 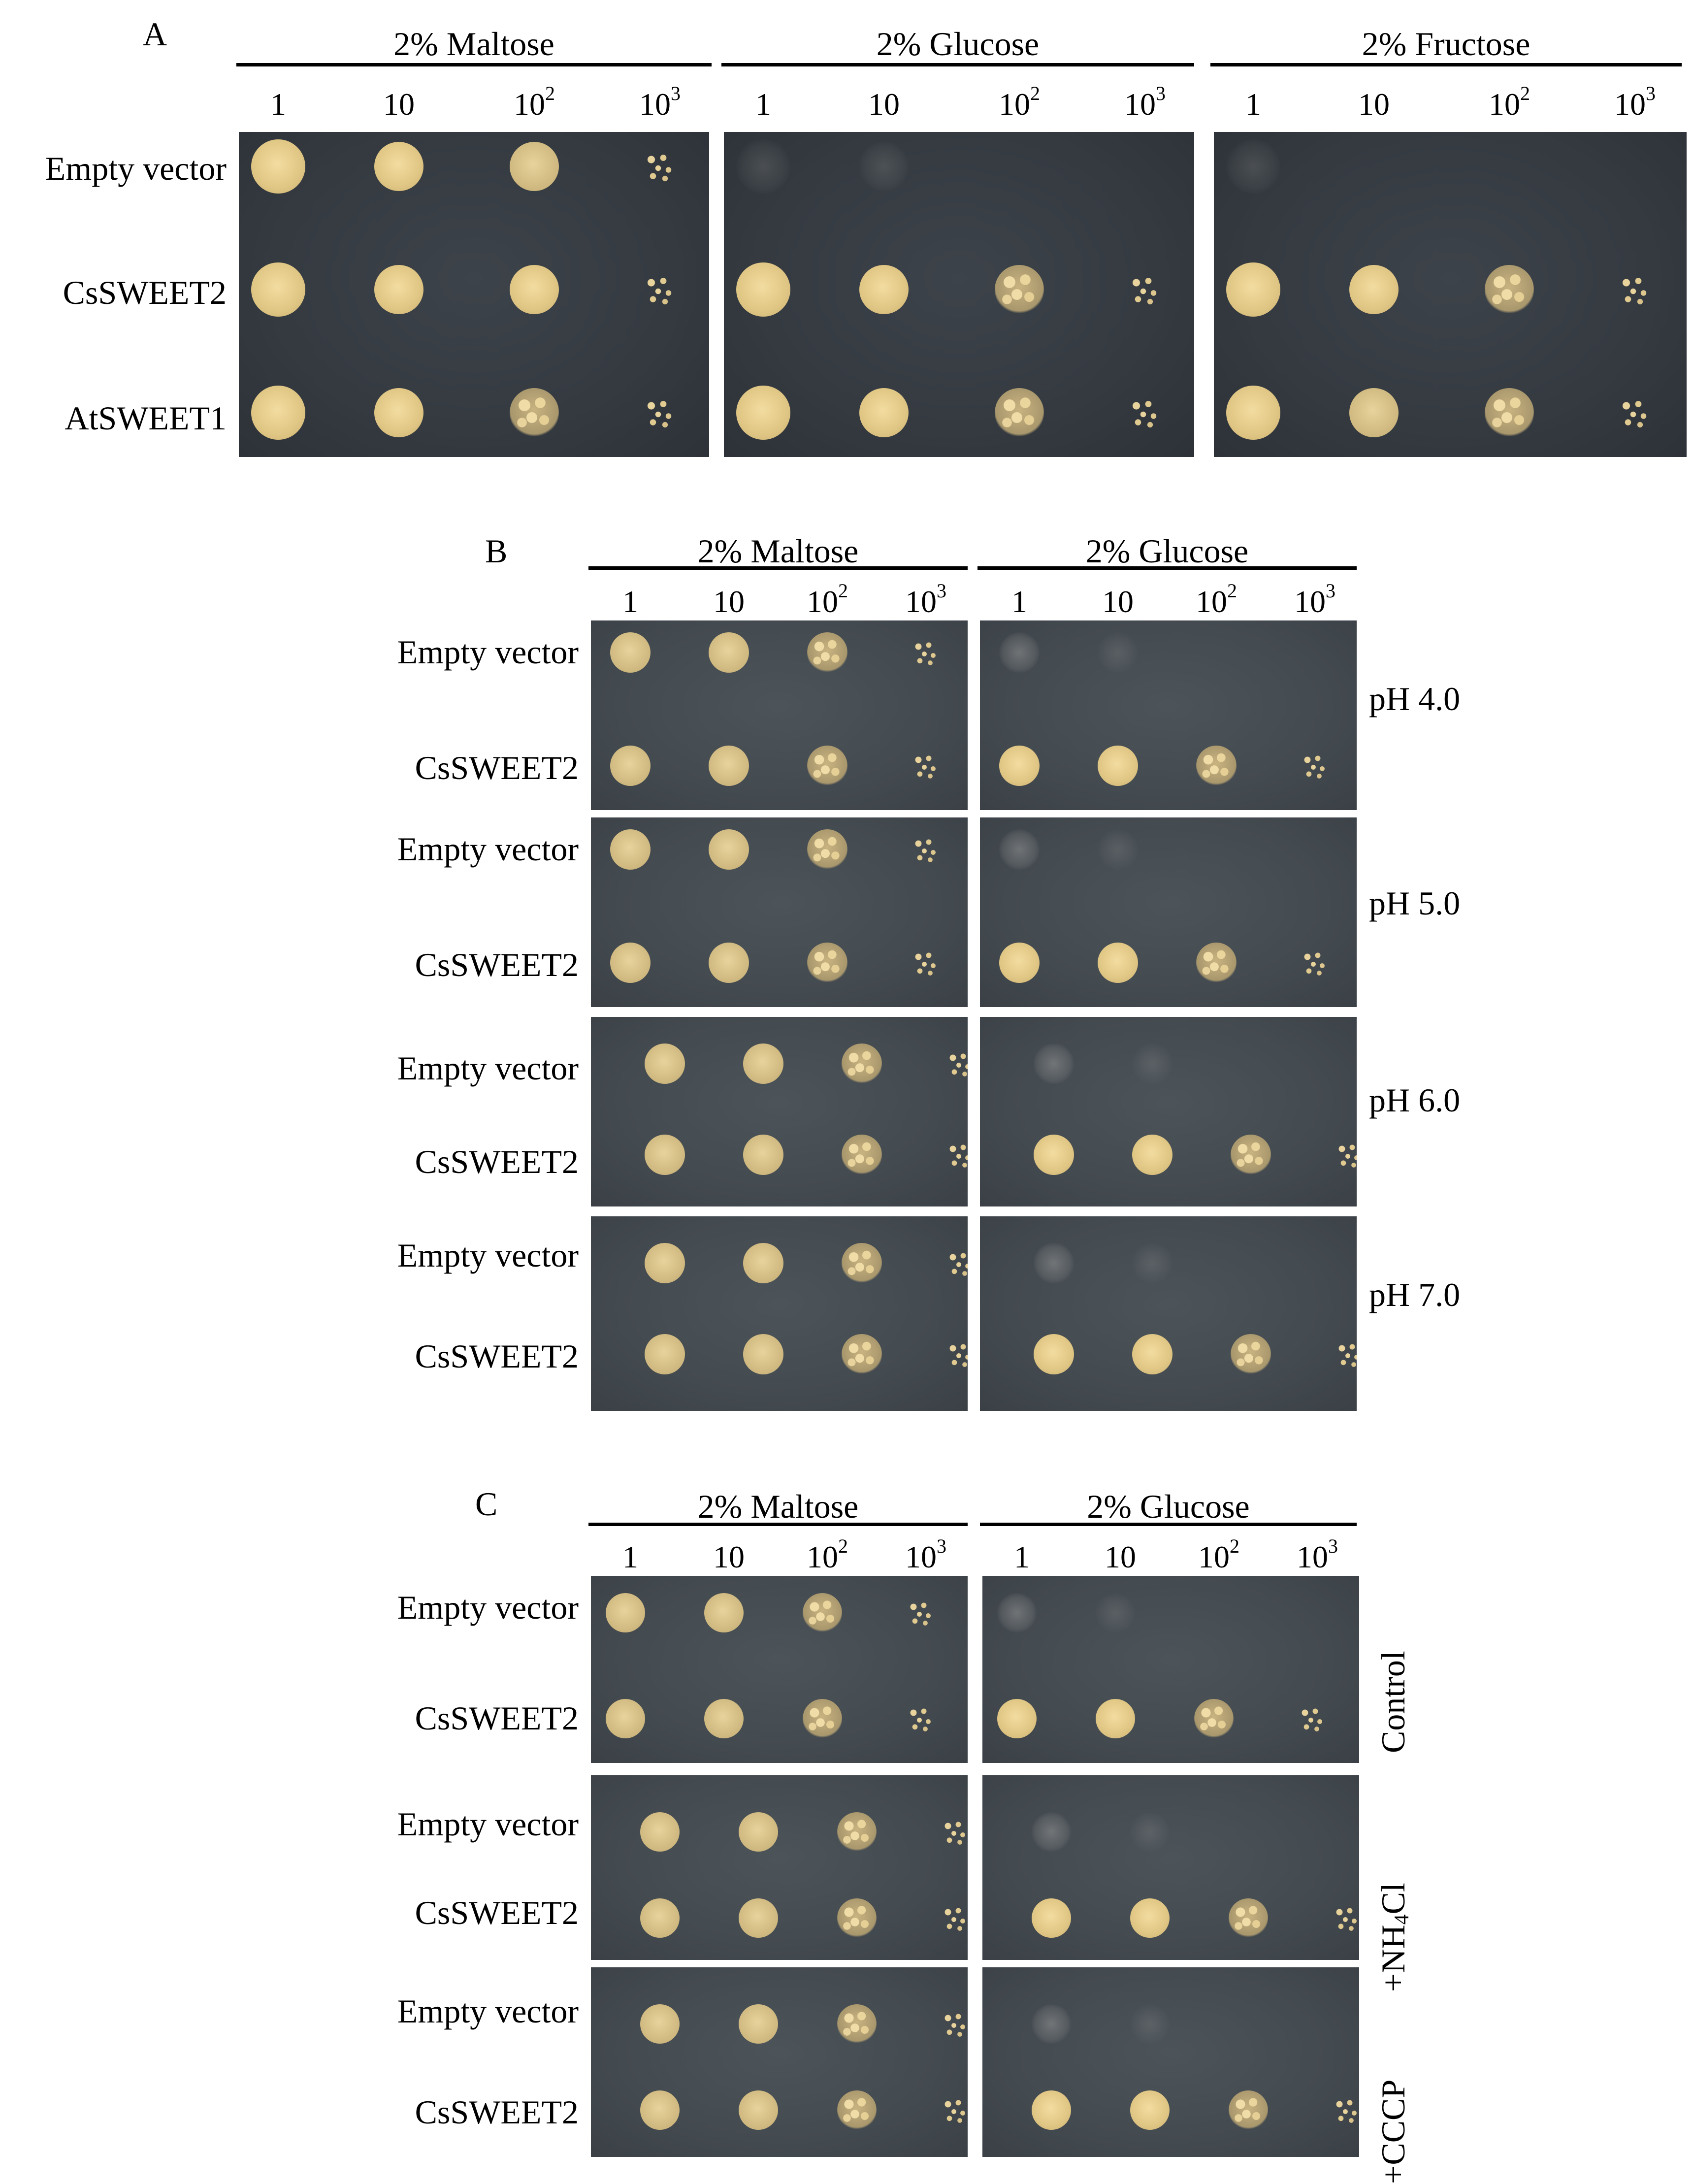 What do you see at coordinates (488, 2011) in the screenshot?
I see `panel-c-row-label: Empty vector` at bounding box center [488, 2011].